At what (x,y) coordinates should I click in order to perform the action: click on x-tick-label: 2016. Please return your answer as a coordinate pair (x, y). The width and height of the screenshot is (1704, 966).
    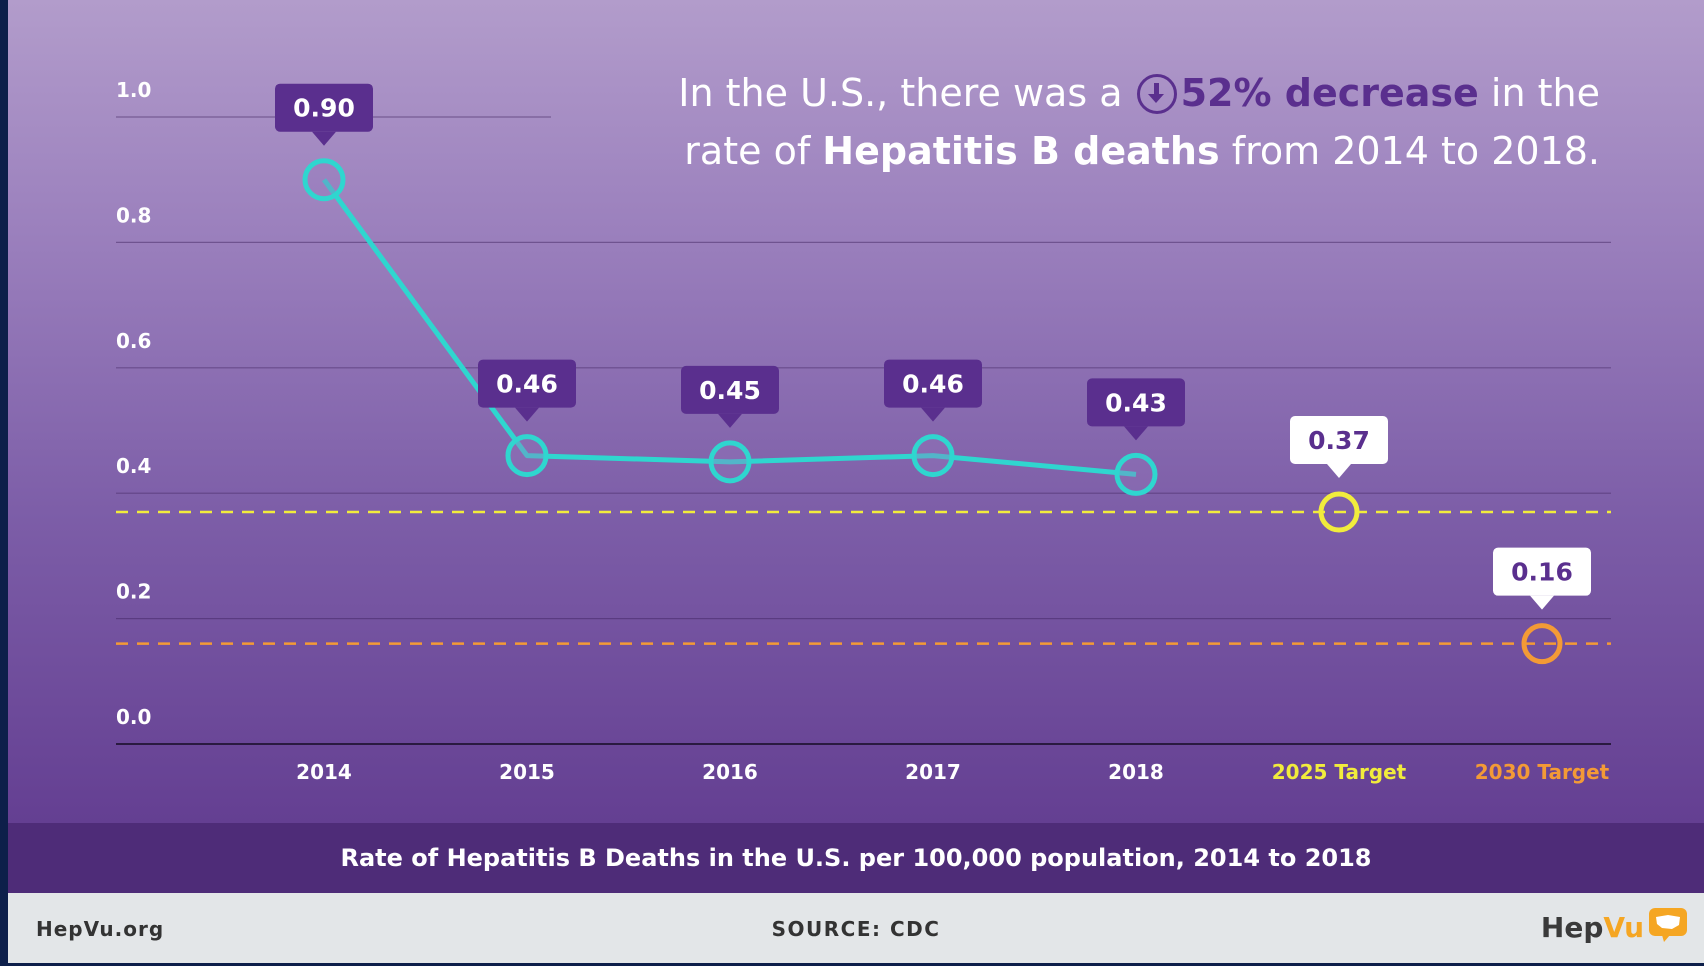
    Looking at the image, I should click on (730, 772).